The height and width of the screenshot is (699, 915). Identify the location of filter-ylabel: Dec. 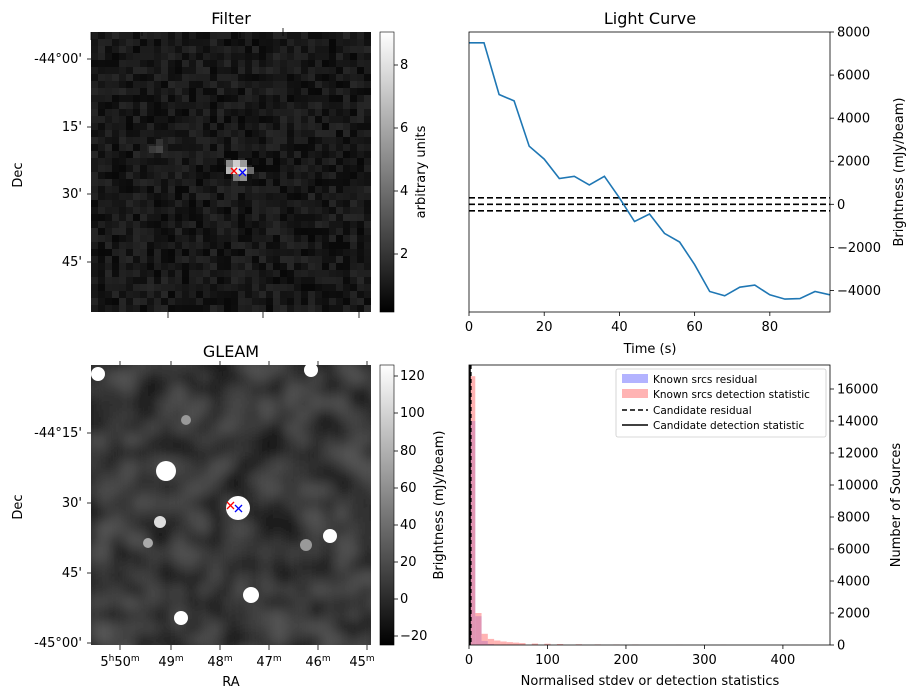
(18, 174).